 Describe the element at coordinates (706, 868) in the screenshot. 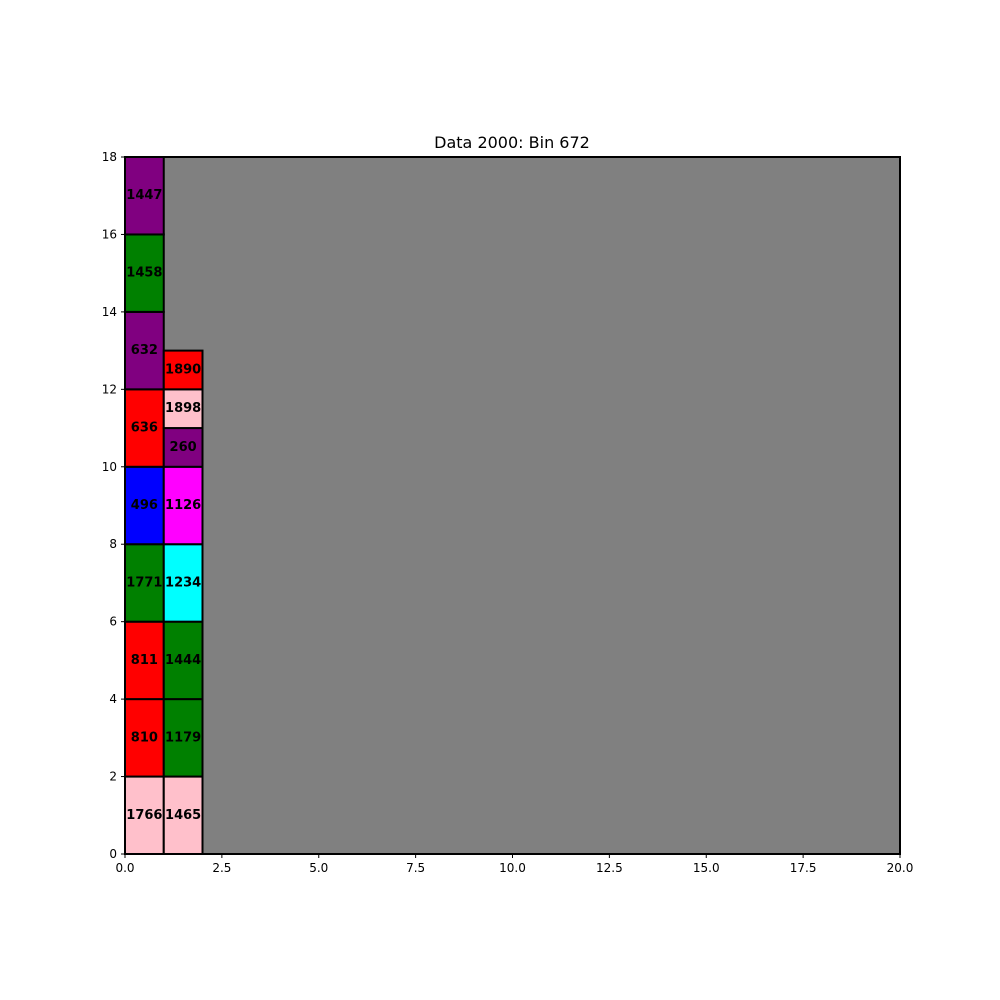

I see `x-tick-label: 15.0` at that location.